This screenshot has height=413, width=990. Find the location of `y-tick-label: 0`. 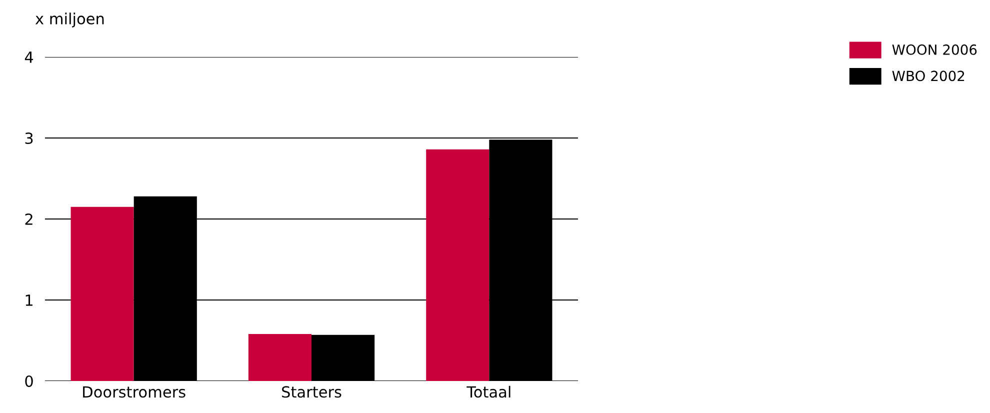

y-tick-label: 0 is located at coordinates (29, 381).